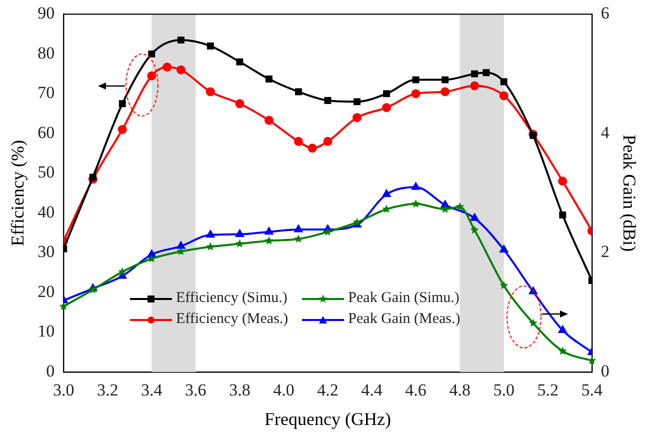  Describe the element at coordinates (107, 390) in the screenshot. I see `x-tick-label: 3.2` at that location.